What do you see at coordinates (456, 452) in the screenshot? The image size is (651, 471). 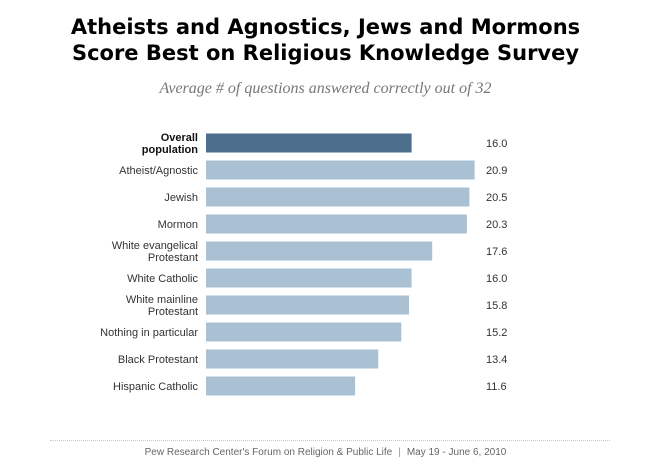 I see `survey-dates: May 19 - June 6, 2010` at bounding box center [456, 452].